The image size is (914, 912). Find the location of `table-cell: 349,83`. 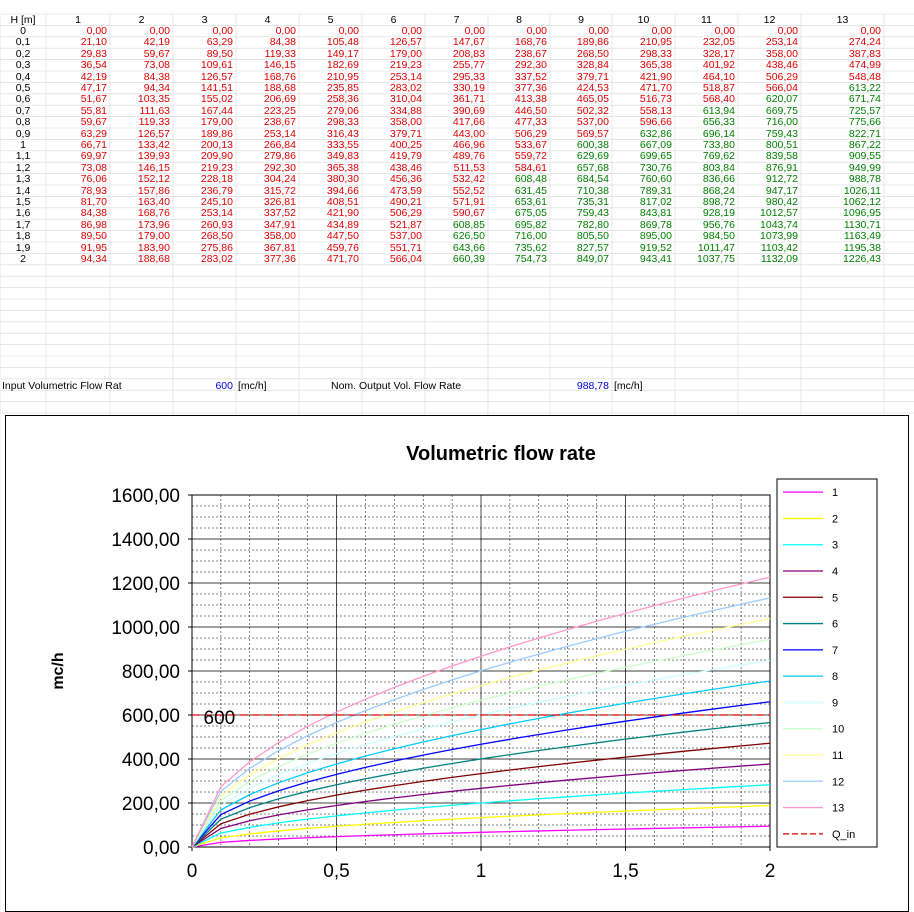

table-cell: 349,83 is located at coordinates (342, 156).